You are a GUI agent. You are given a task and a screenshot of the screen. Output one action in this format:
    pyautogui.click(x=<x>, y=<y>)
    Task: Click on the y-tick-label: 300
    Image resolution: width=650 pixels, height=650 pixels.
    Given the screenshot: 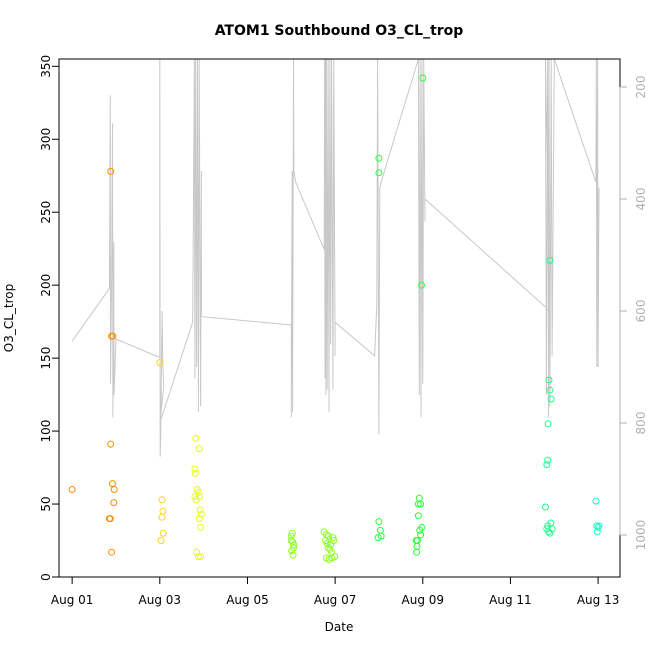 What is the action you would take?
    pyautogui.click(x=46, y=139)
    